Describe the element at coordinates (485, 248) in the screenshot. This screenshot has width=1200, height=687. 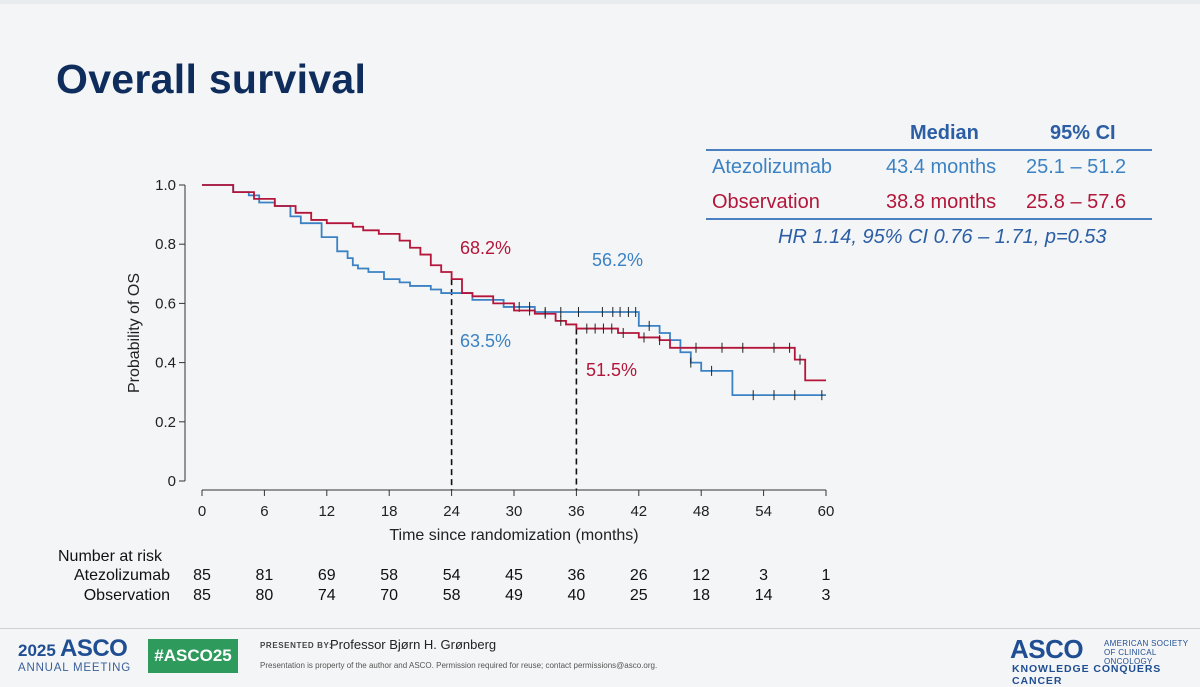
I see `milestone-label: 68.2%` at that location.